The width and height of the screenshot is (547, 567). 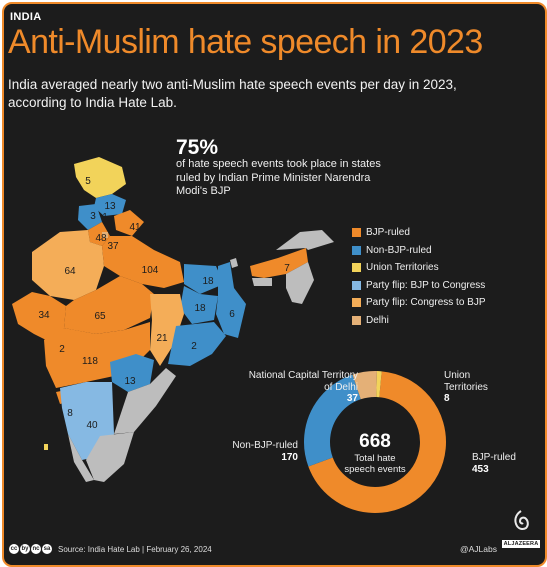 What do you see at coordinates (105, 235) in the screenshot?
I see `map-region-delhi` at bounding box center [105, 235].